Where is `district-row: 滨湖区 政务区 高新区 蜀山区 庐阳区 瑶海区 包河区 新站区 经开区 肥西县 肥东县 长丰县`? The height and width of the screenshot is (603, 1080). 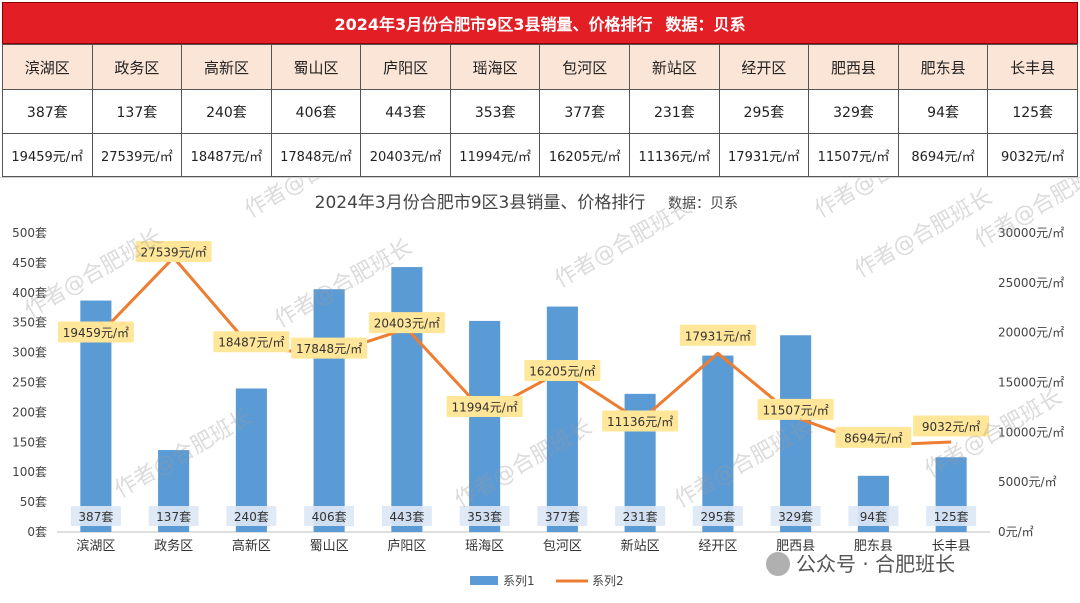
district-row: 滨湖区 政务区 高新区 蜀山区 庐阳区 瑶海区 包河区 新站区 经开区 肥西县 肥东县 长丰县 is located at coordinates (540, 67).